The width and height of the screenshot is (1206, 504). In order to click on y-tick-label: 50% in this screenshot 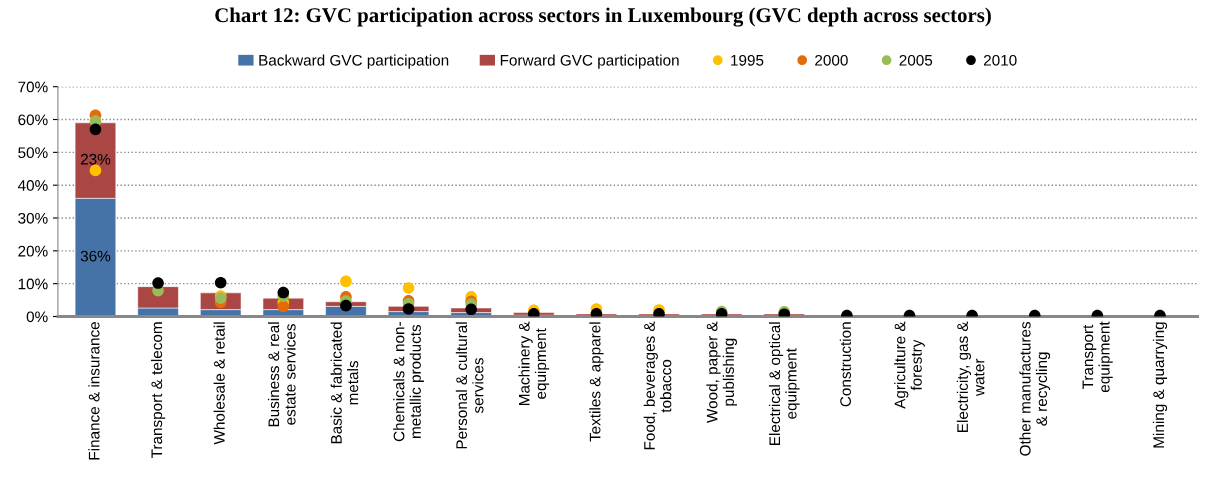, I will do `click(33, 153)`.